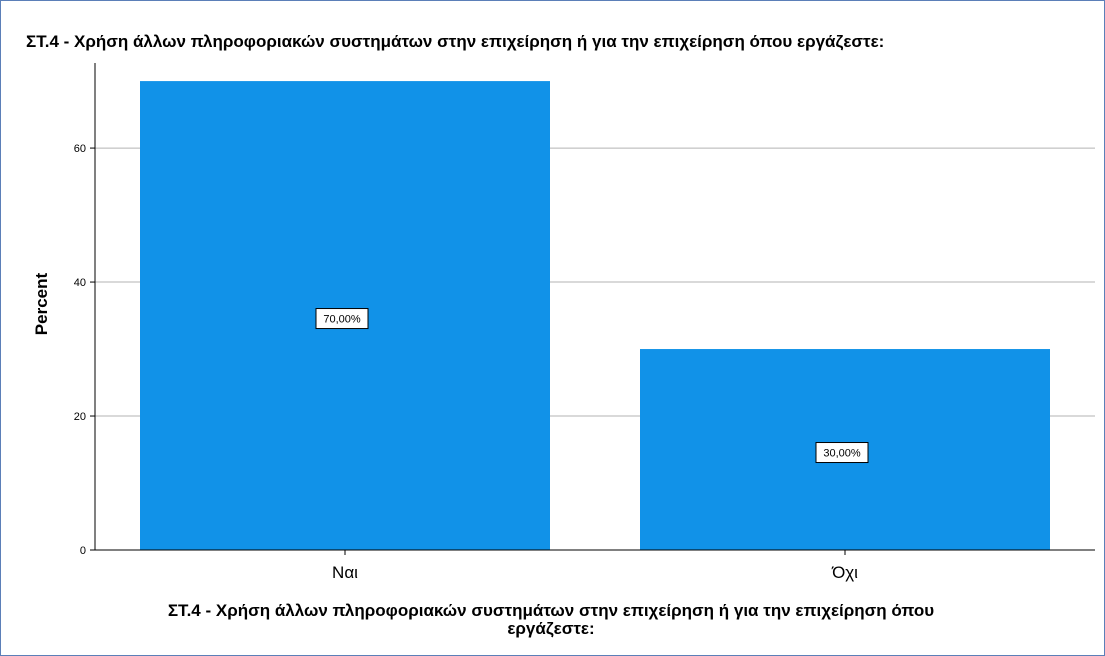 The height and width of the screenshot is (656, 1105). What do you see at coordinates (80, 283) in the screenshot?
I see `y-tick-label: 40` at bounding box center [80, 283].